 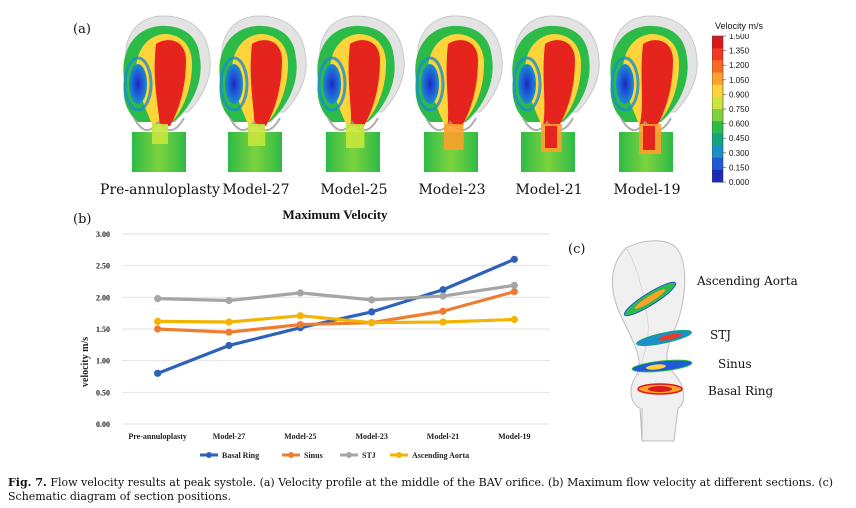 I want to click on chart-title: Maximum Velocity, so click(x=335, y=214).